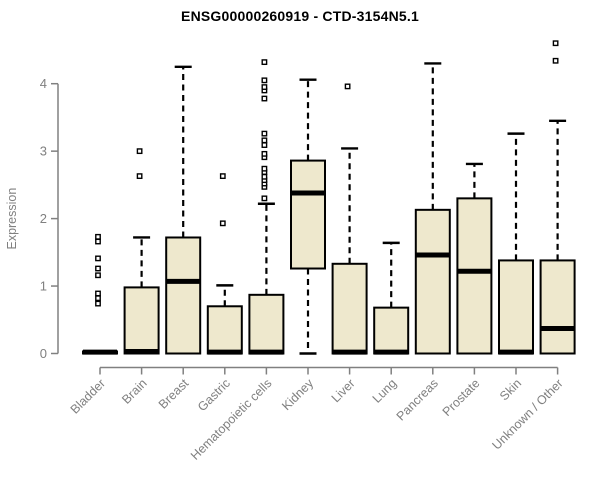 This screenshot has height=500, width=600. I want to click on box-skin, so click(516, 243).